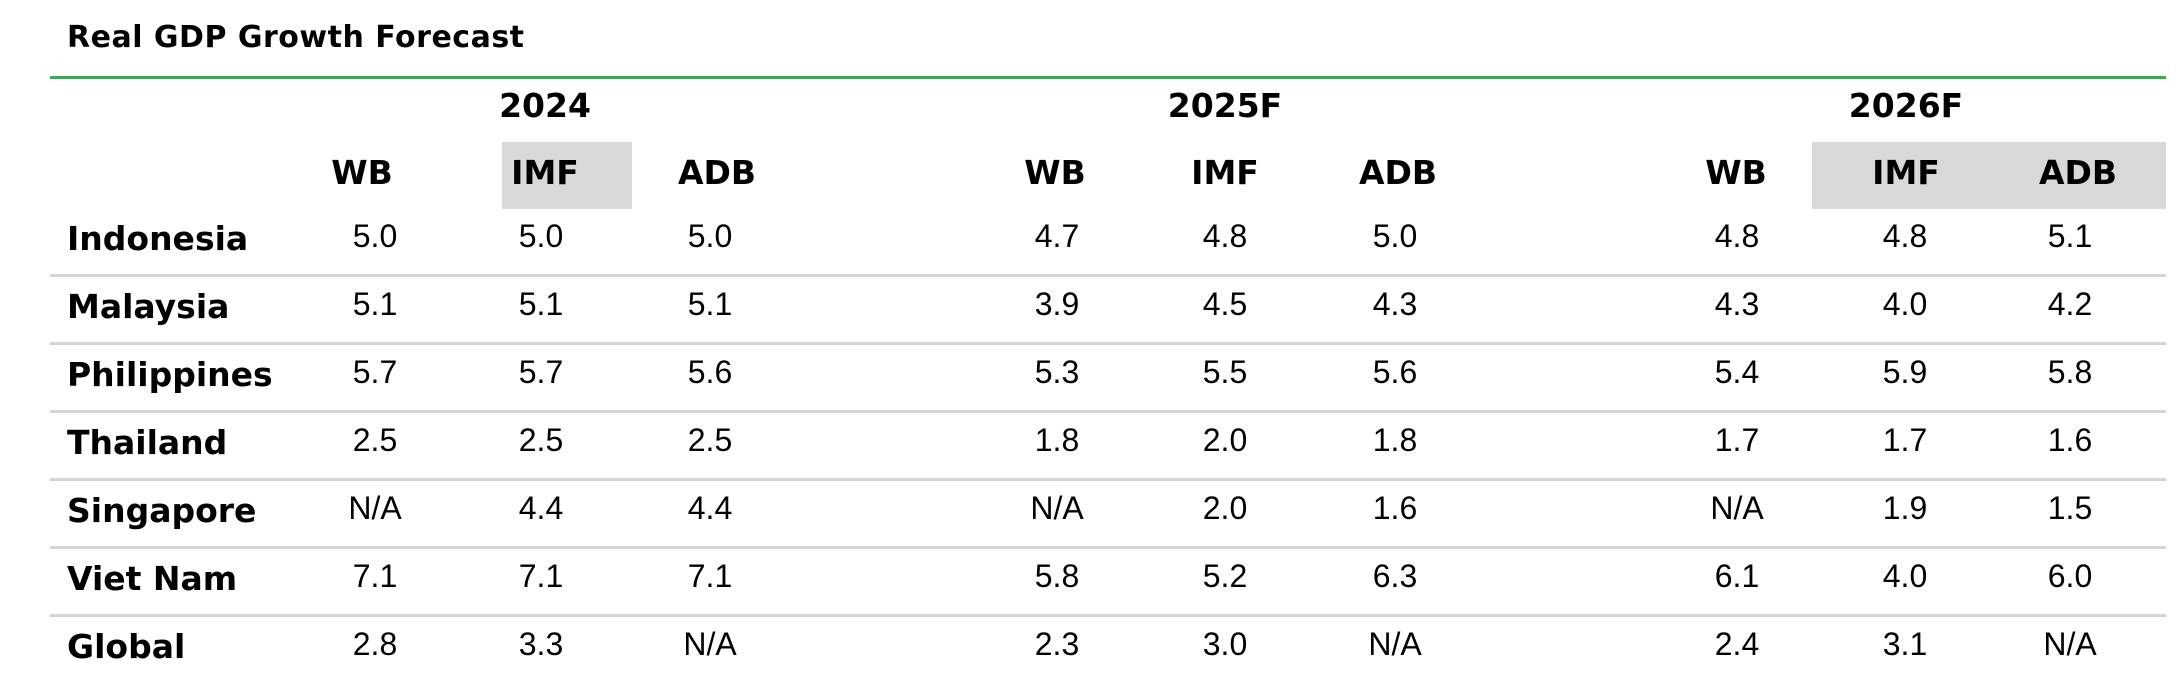 The height and width of the screenshot is (689, 2176). Describe the element at coordinates (1225, 644) in the screenshot. I see `value-cell: 3.0` at that location.